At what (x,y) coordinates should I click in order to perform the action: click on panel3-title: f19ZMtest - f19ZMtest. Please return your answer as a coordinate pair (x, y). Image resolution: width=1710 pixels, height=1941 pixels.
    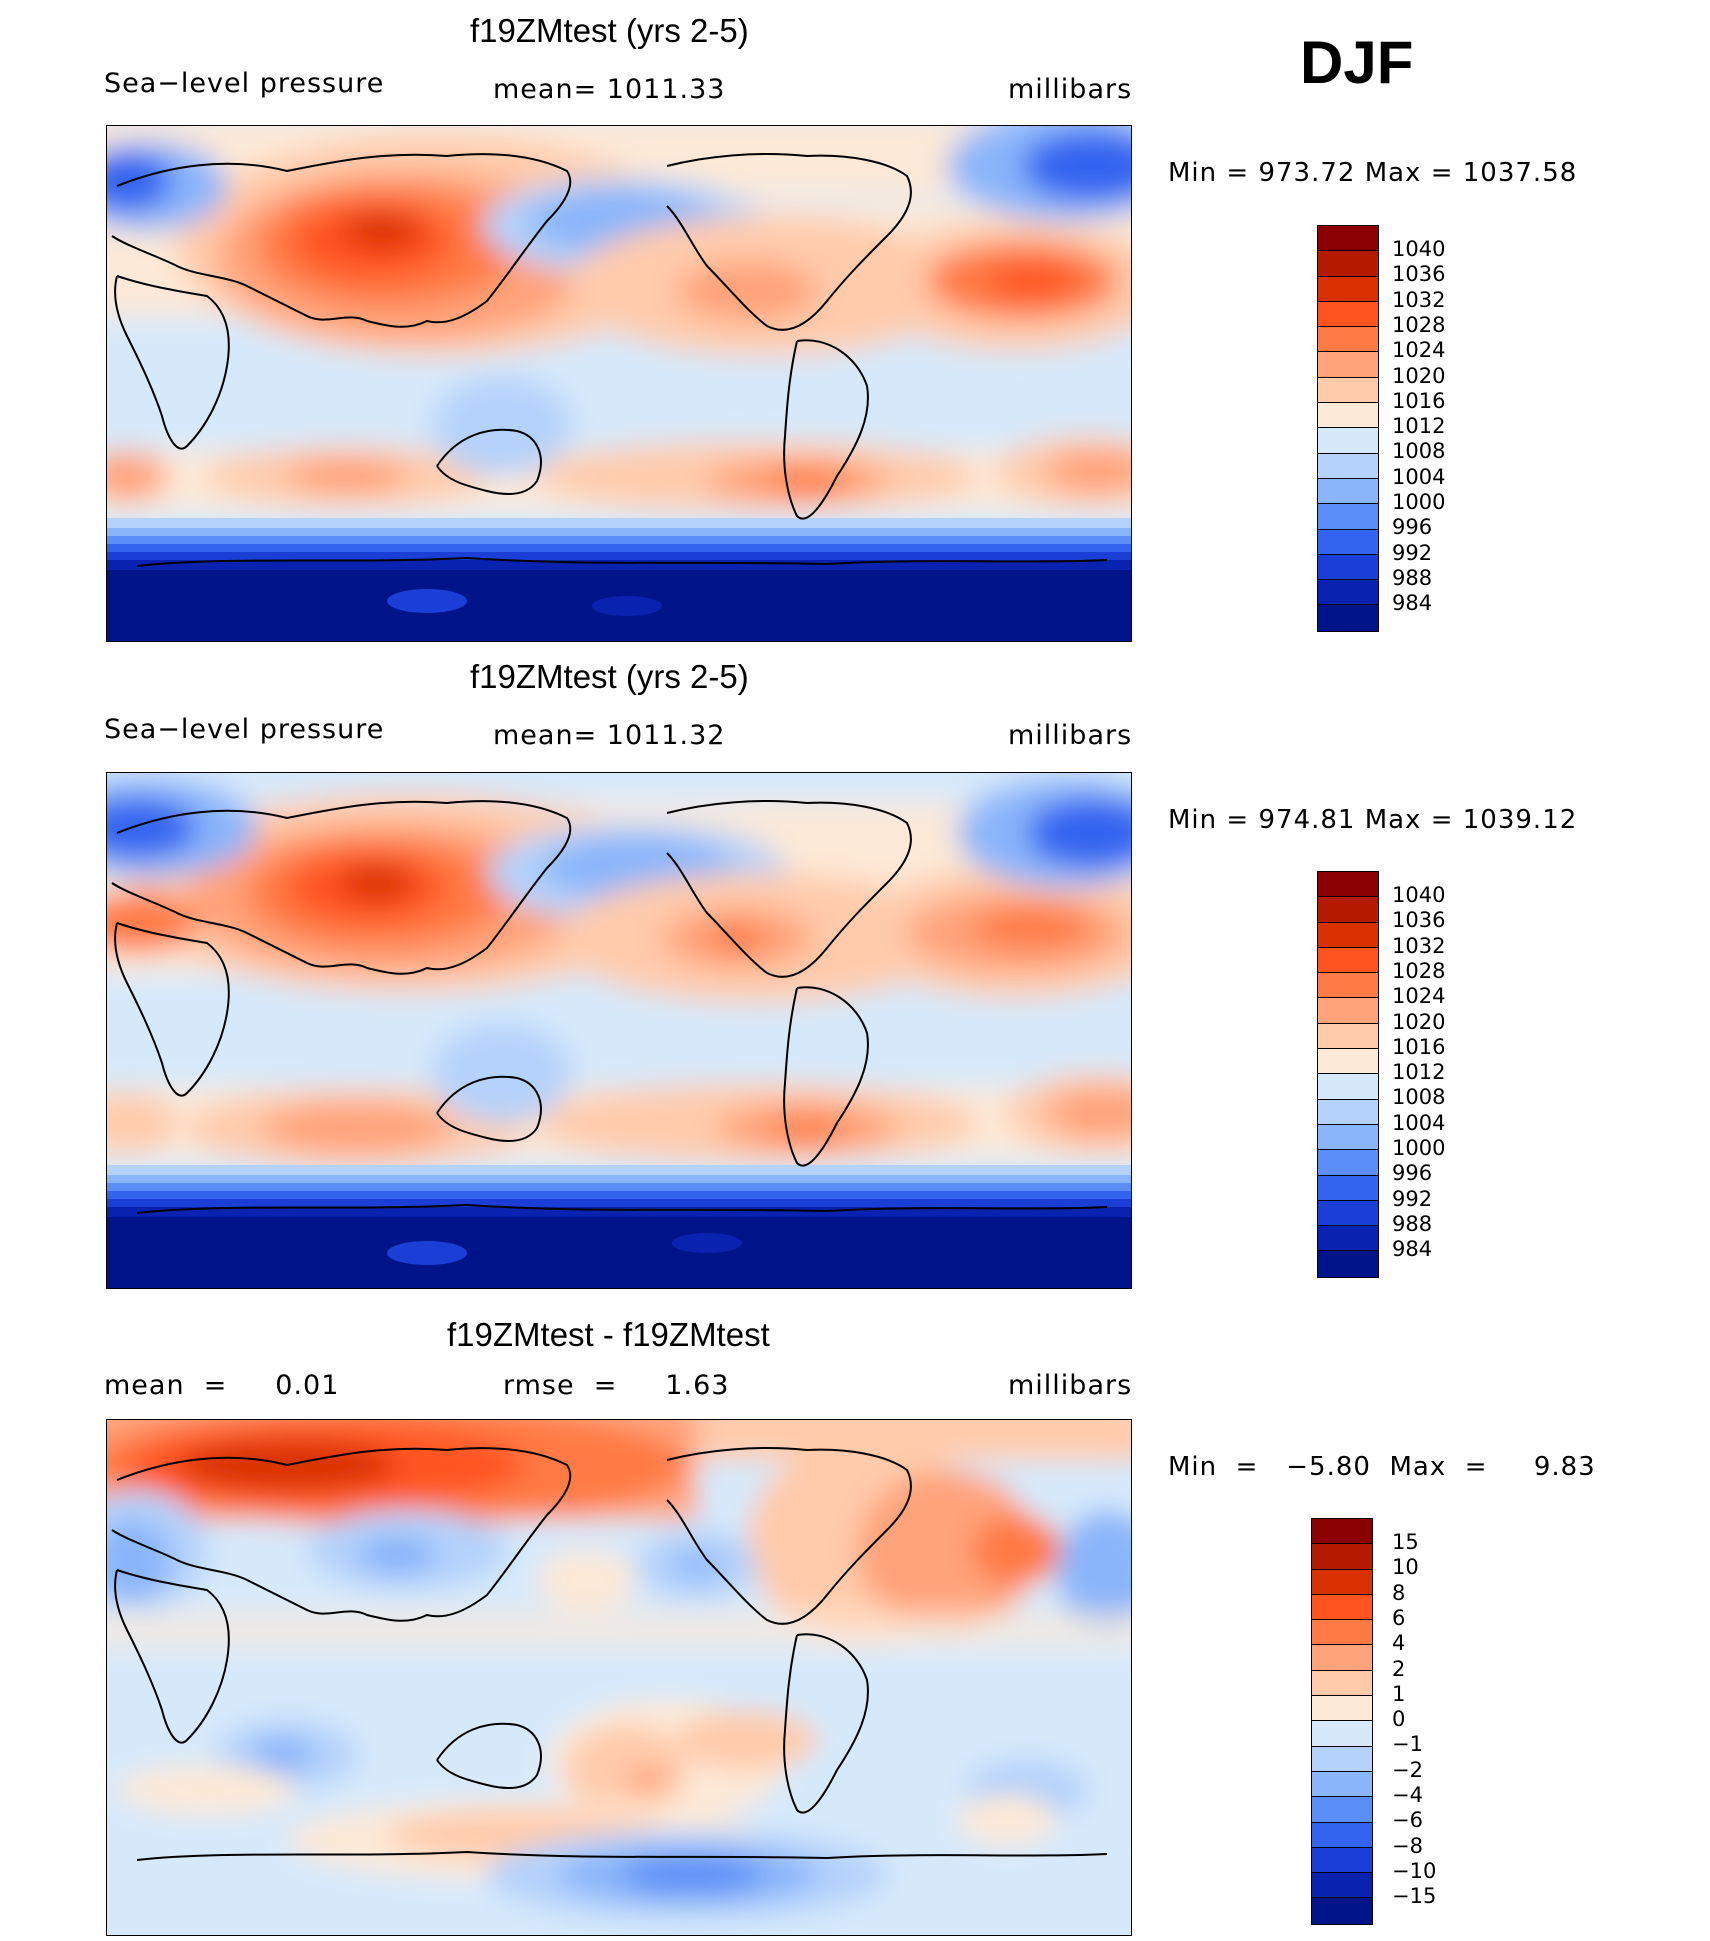
    Looking at the image, I should click on (608, 1334).